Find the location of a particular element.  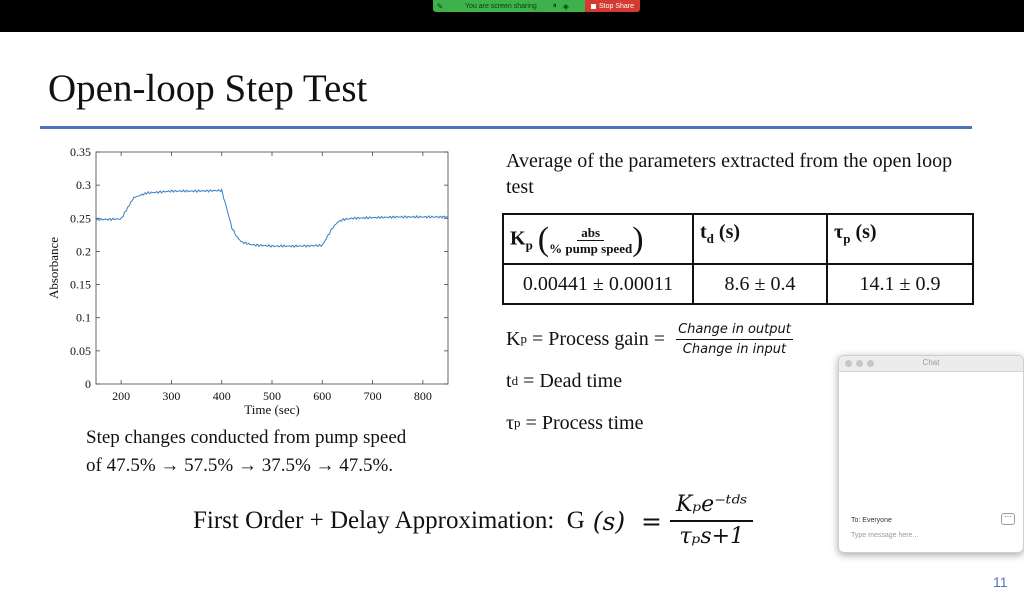

chat-more-options-icon: ··· is located at coordinates (1008, 519).